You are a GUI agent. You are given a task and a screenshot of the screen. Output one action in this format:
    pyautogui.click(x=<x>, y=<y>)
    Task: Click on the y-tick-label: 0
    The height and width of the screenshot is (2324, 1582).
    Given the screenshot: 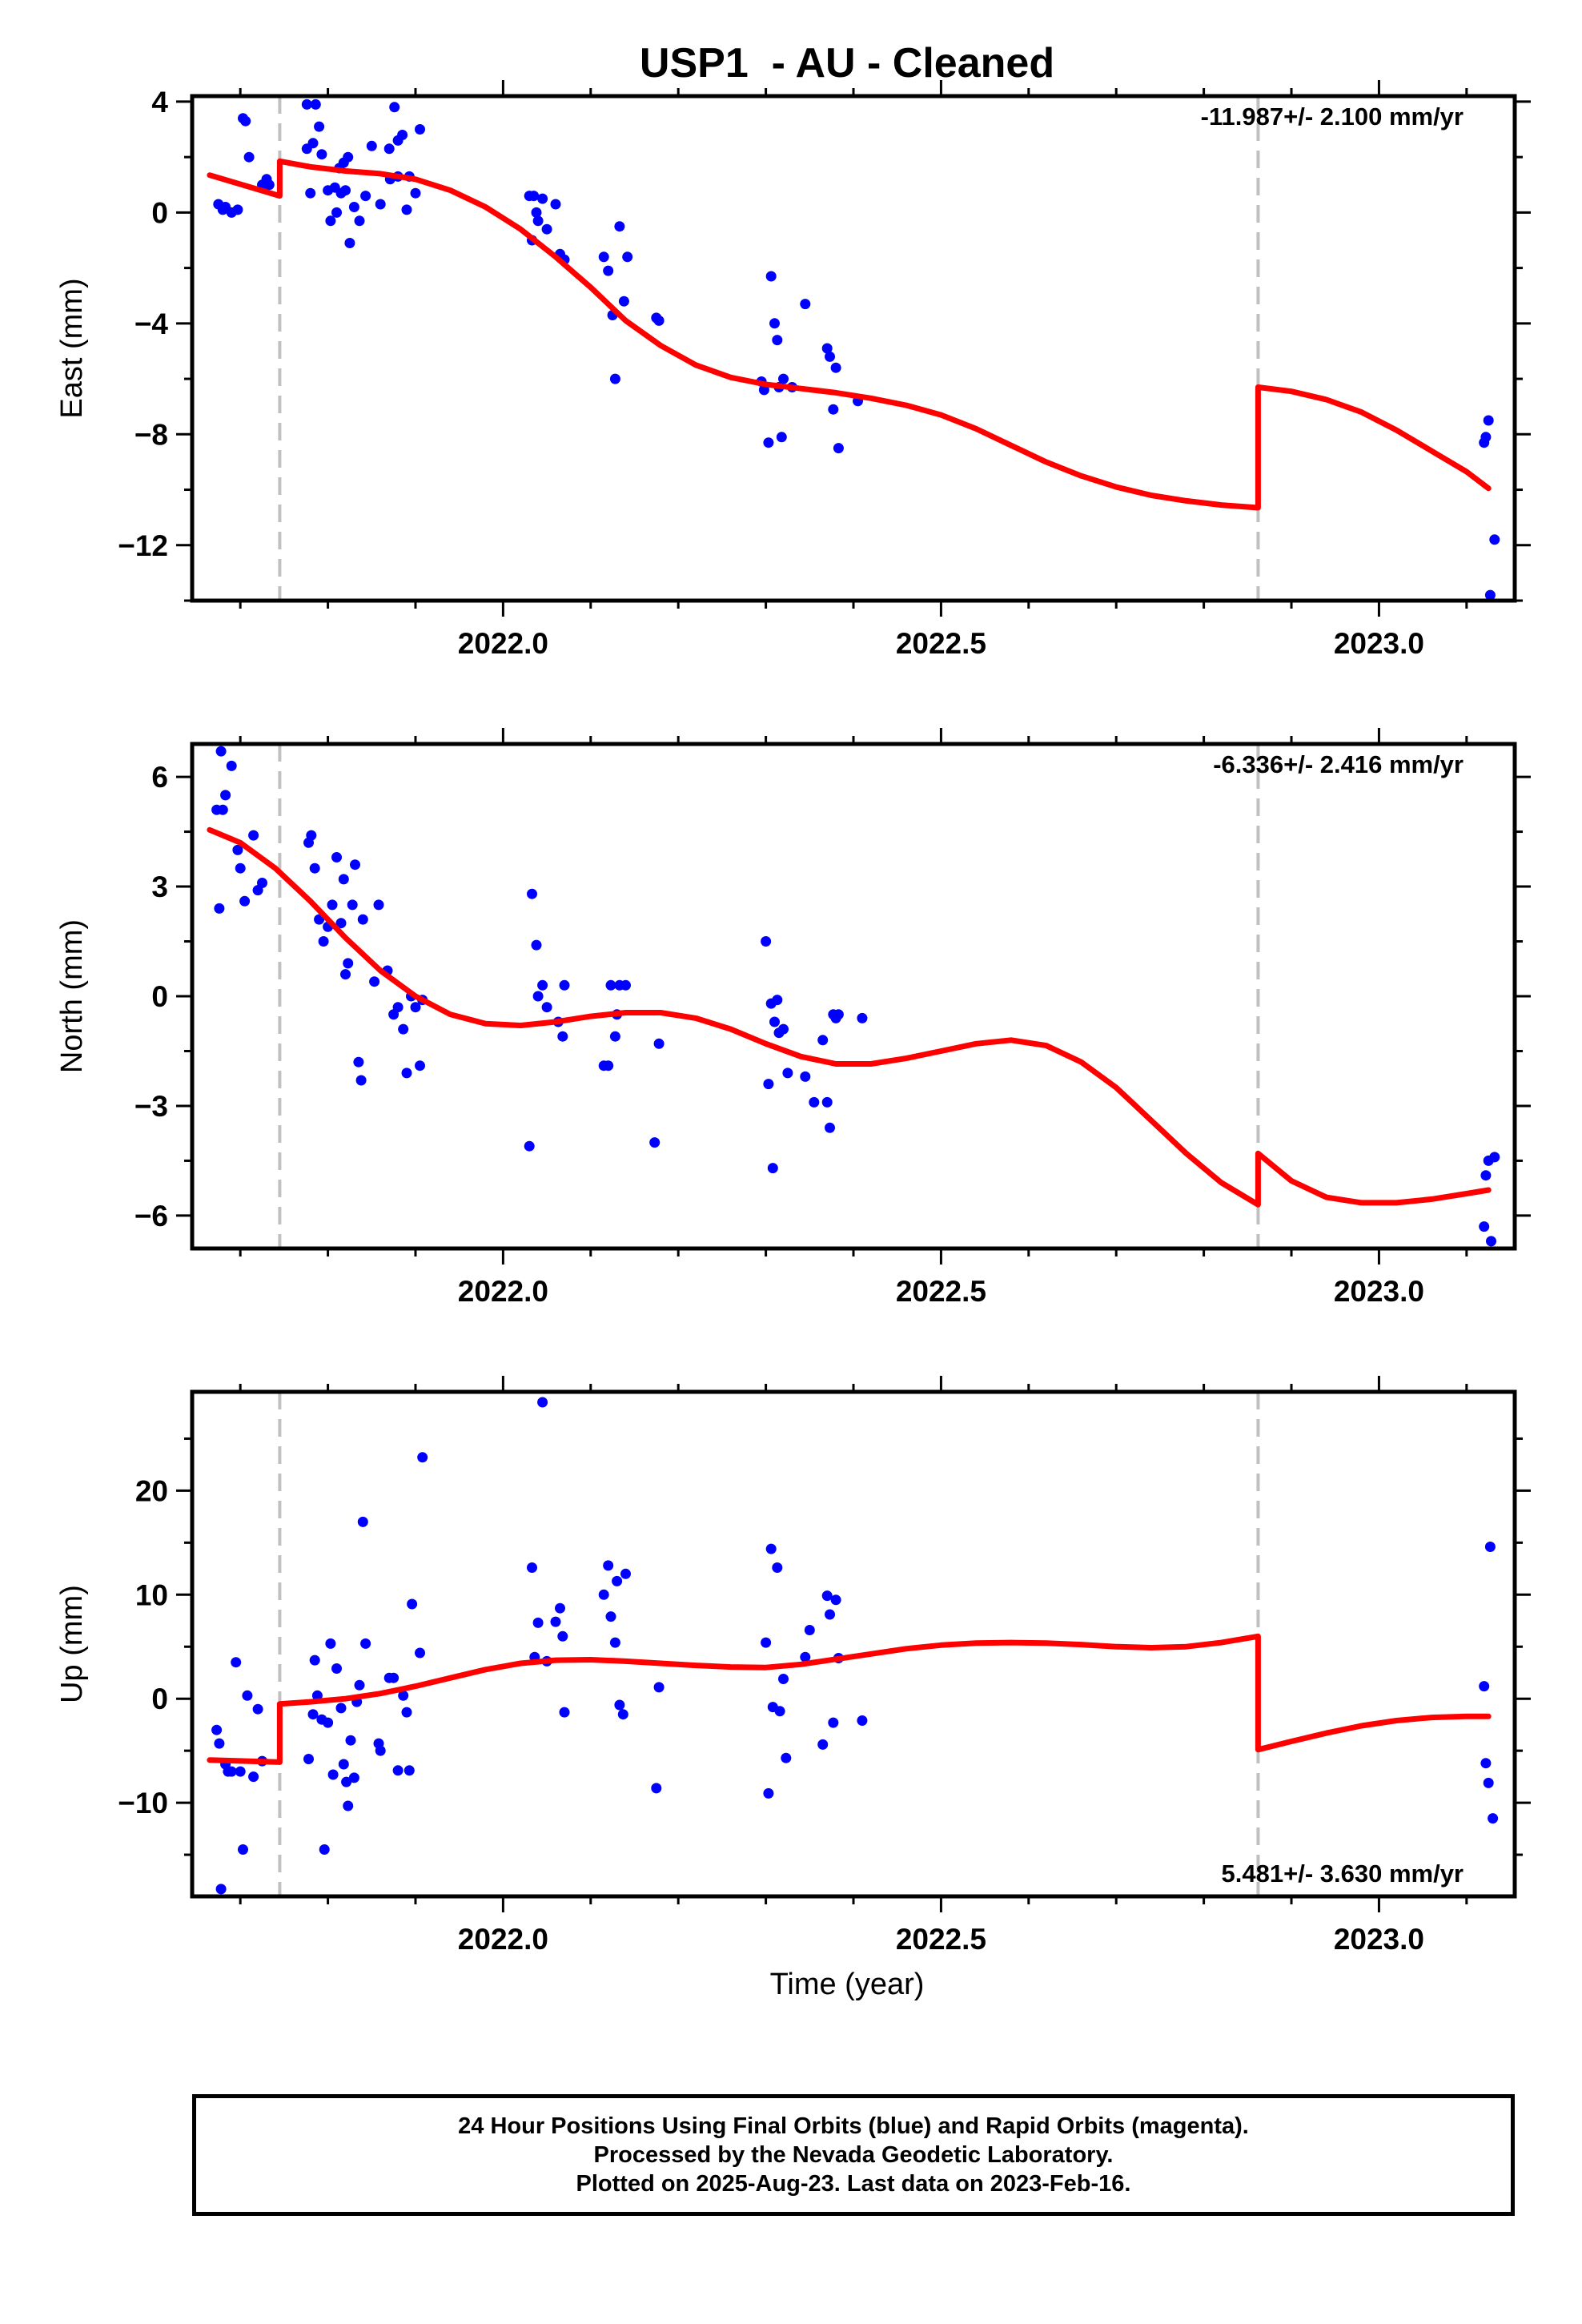 What is the action you would take?
    pyautogui.click(x=159, y=212)
    